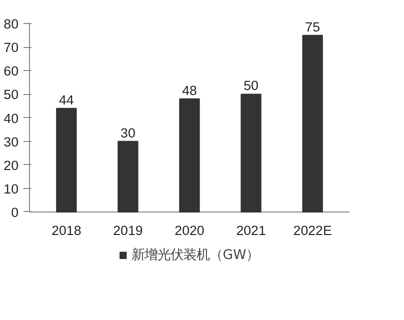 Image resolution: width=404 pixels, height=320 pixels. I want to click on y-tick-label: 60, so click(11, 71).